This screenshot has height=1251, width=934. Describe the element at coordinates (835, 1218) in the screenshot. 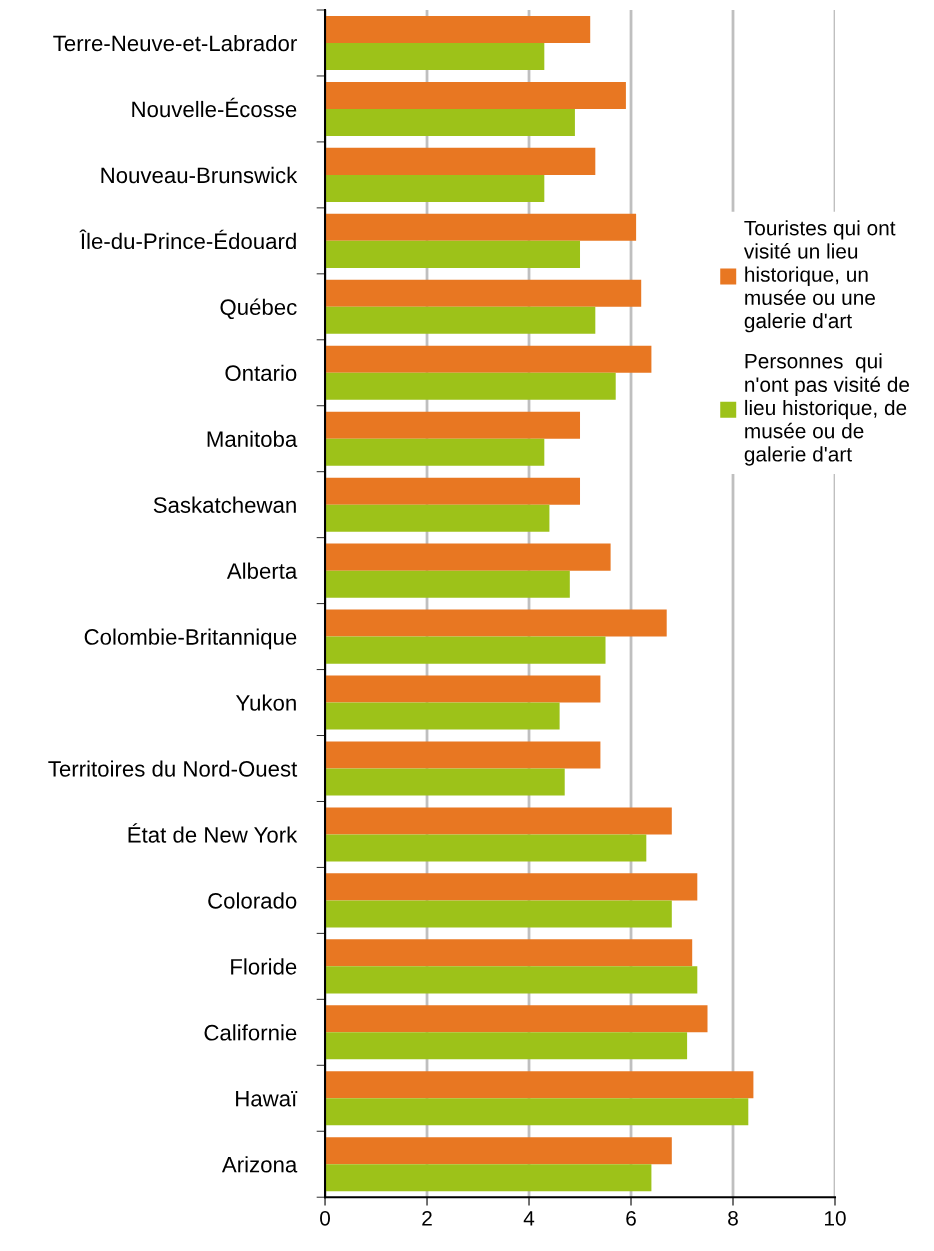

I see `x-tick-label: 10` at that location.